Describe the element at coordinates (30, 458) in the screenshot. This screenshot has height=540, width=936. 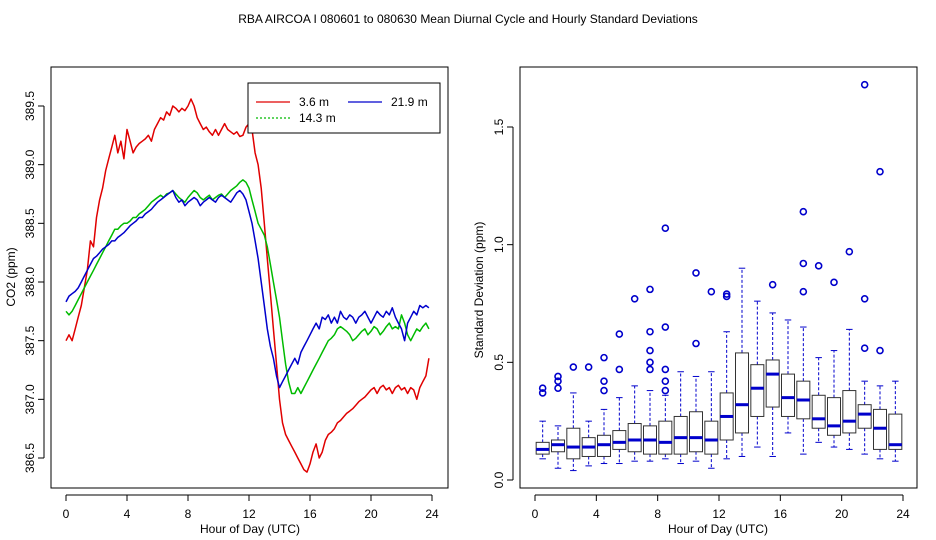
I see `left-y-tick-label: 386.5` at that location.